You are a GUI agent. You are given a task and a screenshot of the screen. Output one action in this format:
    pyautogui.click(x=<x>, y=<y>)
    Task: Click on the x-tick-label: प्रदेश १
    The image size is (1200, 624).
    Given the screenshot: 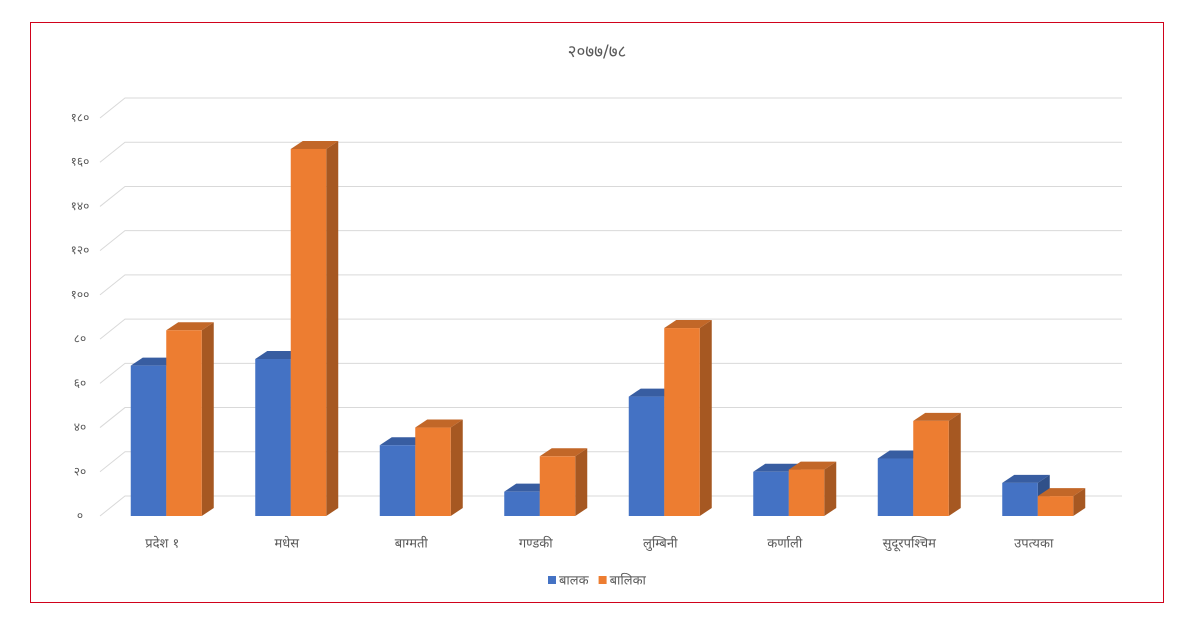 What is the action you would take?
    pyautogui.click(x=162, y=544)
    